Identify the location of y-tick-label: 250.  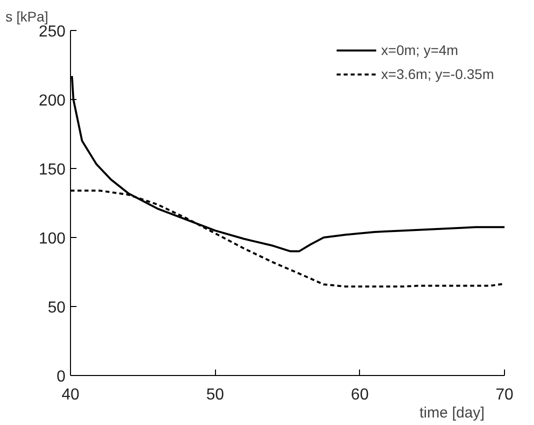
(52, 32).